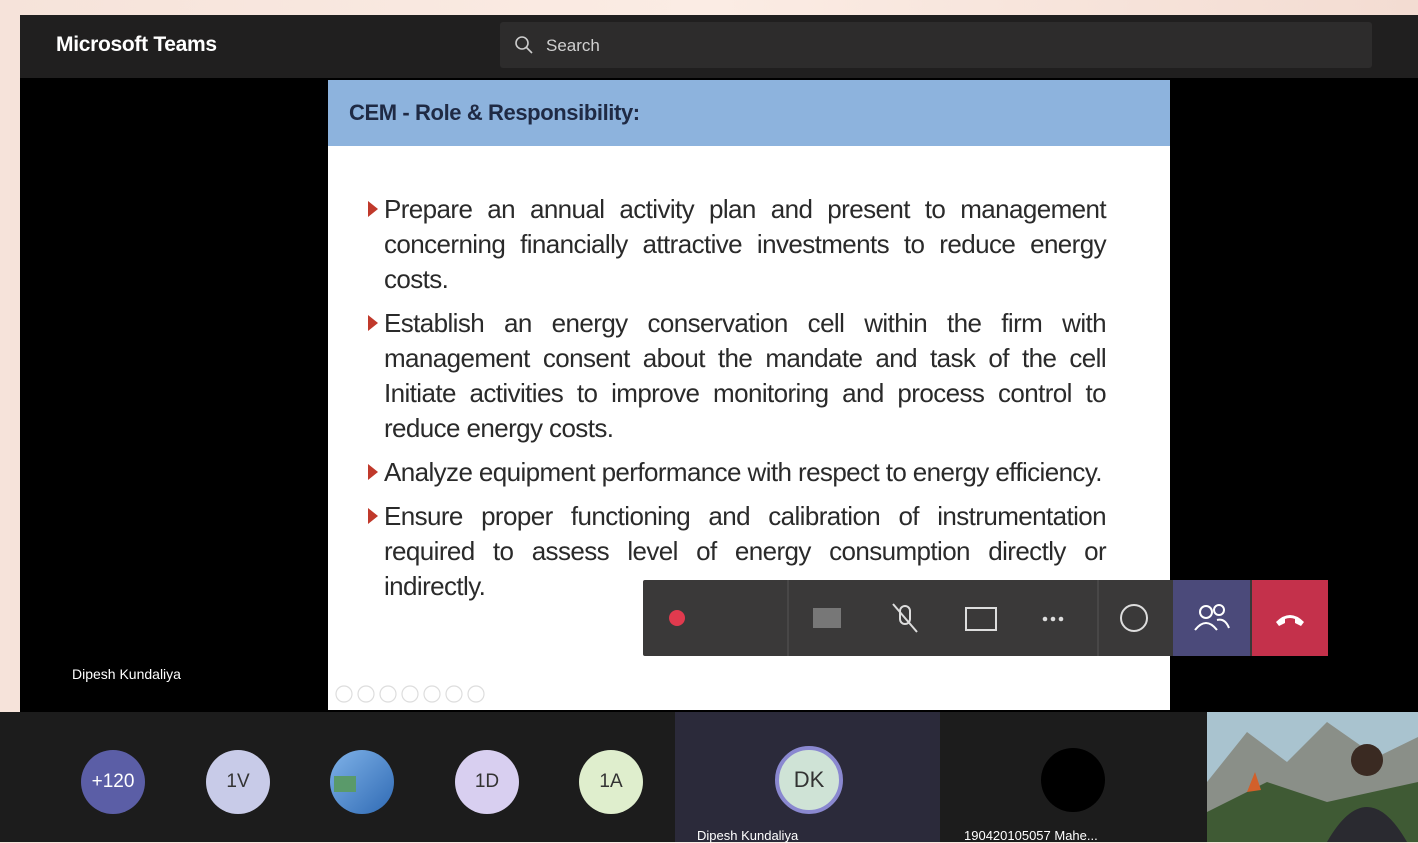 The height and width of the screenshot is (843, 1418). Describe the element at coordinates (1134, 618) in the screenshot. I see `chat-button` at that location.